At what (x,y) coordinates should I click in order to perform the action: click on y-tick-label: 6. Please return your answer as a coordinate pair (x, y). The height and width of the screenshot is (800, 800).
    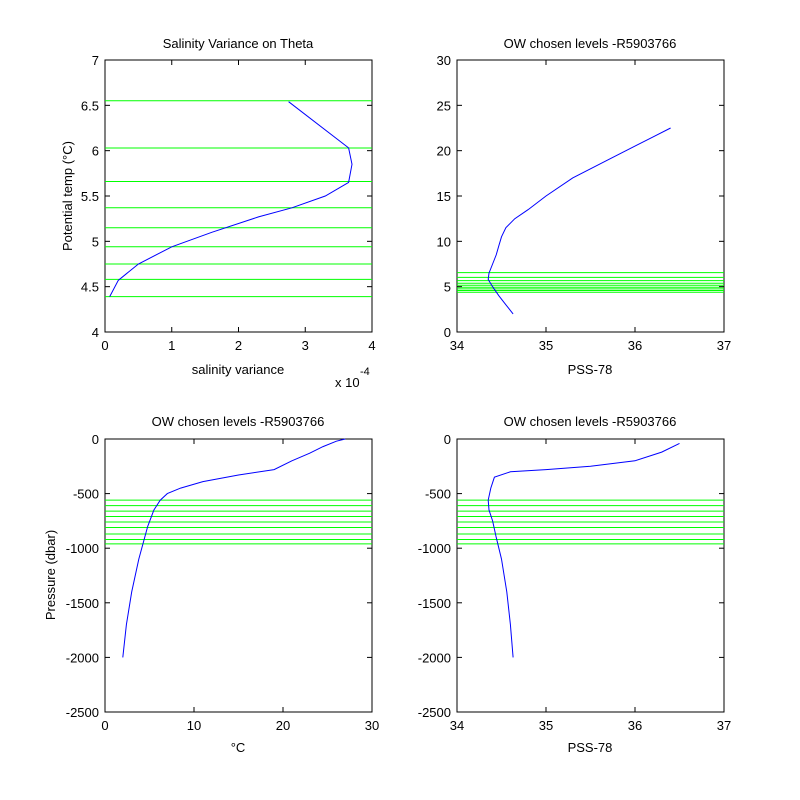
    Looking at the image, I should click on (95, 151).